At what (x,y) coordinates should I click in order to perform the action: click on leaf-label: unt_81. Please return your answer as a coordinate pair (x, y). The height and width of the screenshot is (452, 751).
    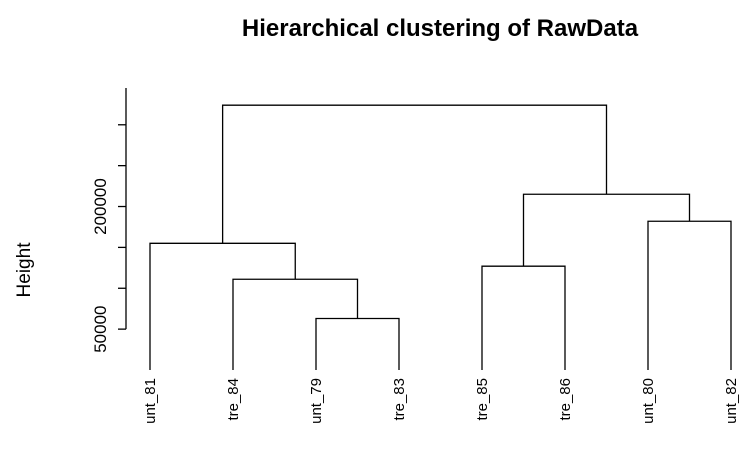
    Looking at the image, I should click on (150, 401).